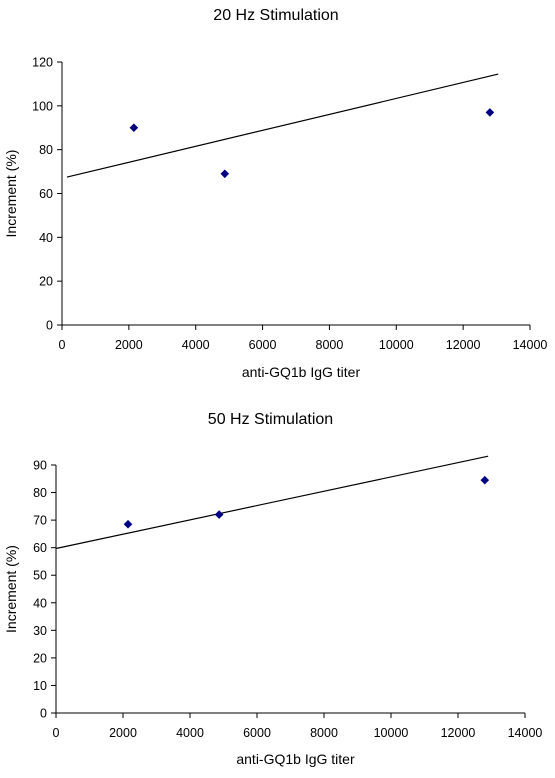 The image size is (555, 778). I want to click on chart-2-y-tick-label: 50, so click(40, 576).